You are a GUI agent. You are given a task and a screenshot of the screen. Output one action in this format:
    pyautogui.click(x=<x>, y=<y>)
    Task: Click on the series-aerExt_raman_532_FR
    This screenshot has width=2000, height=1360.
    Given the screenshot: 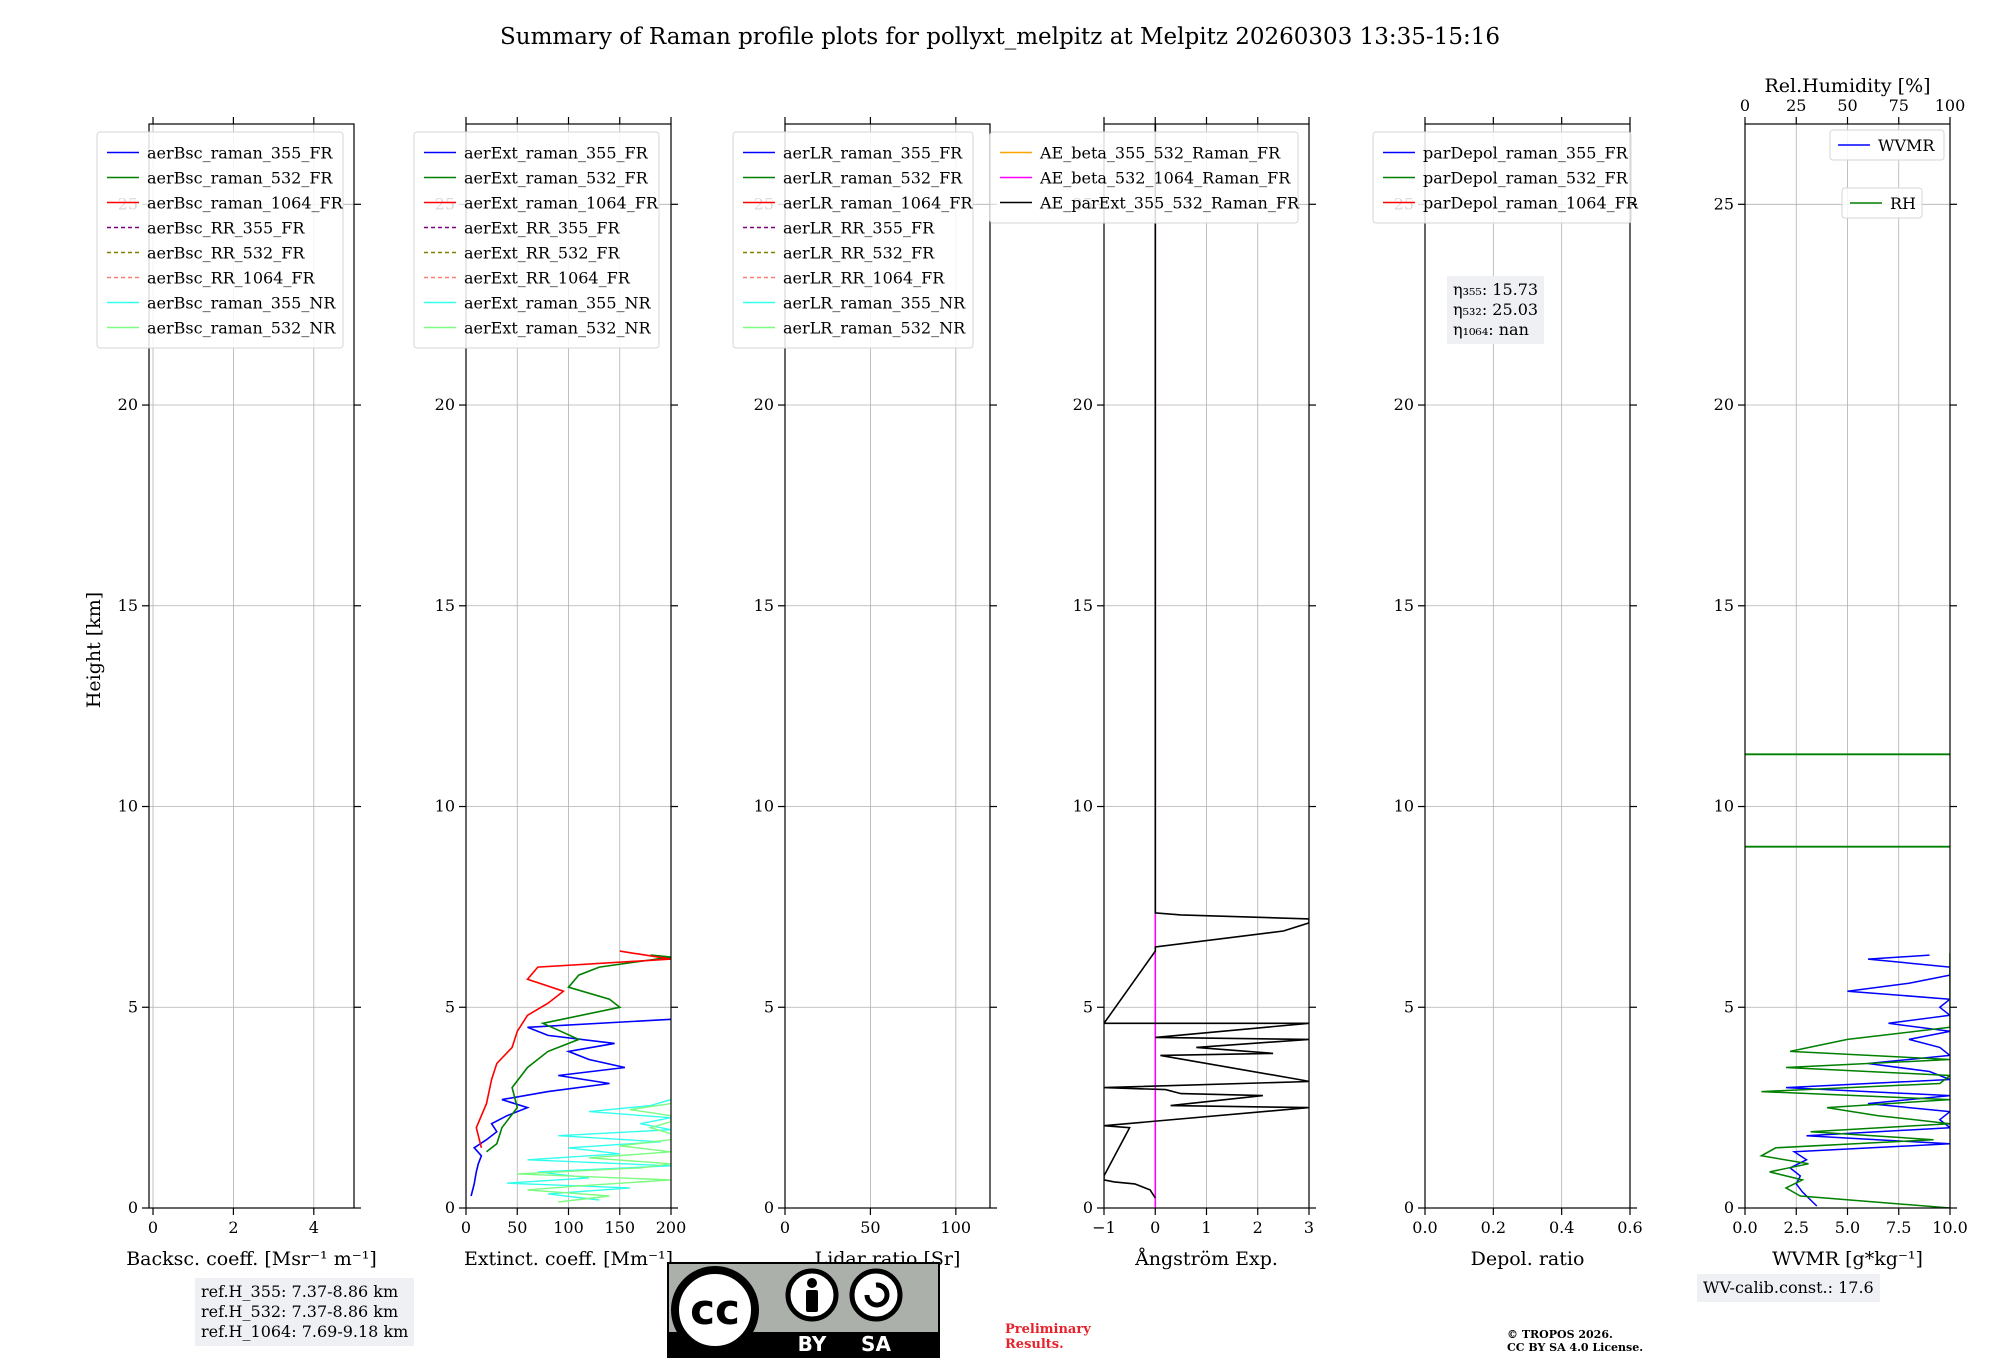 What is the action you would take?
    pyautogui.click(x=578, y=1053)
    